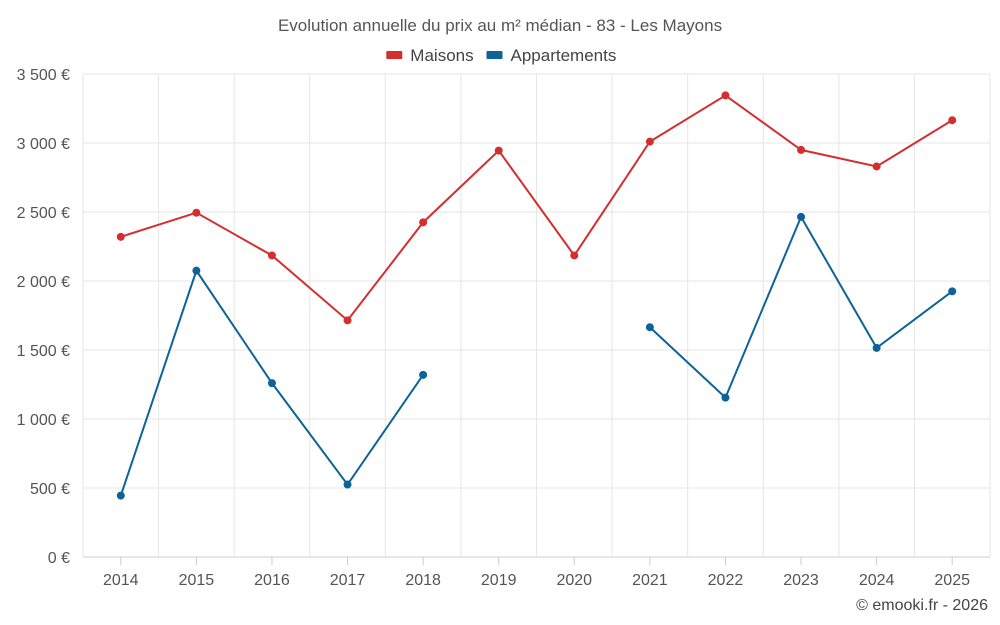  Describe the element at coordinates (43, 75) in the screenshot. I see `y-tick-label: 3 500 €` at that location.